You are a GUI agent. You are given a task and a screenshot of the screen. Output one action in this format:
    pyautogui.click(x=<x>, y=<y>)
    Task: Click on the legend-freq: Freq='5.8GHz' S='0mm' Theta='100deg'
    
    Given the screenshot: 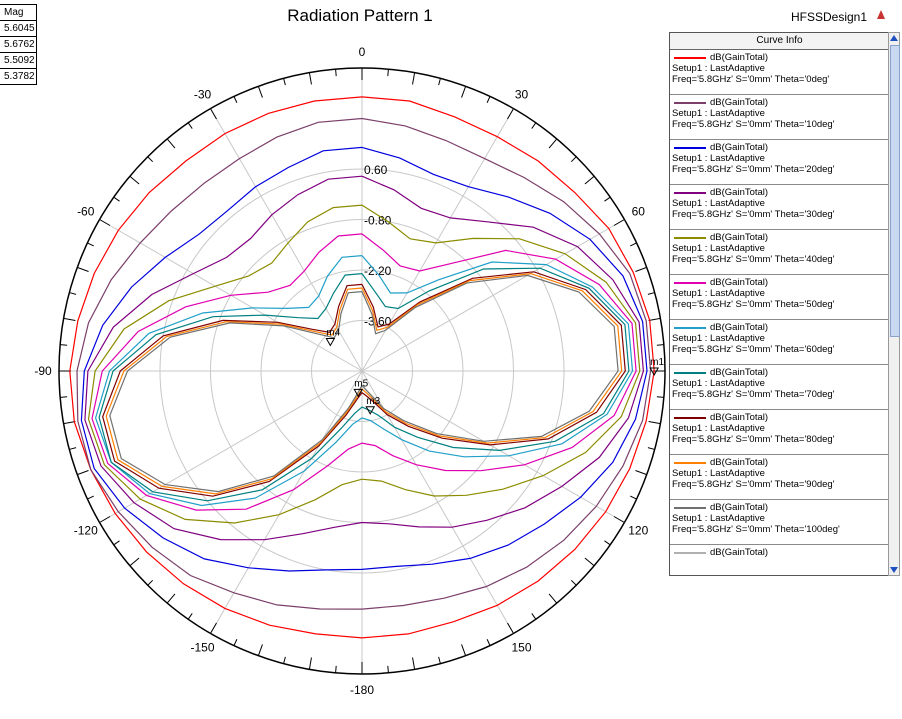 What is the action you would take?
    pyautogui.click(x=756, y=529)
    